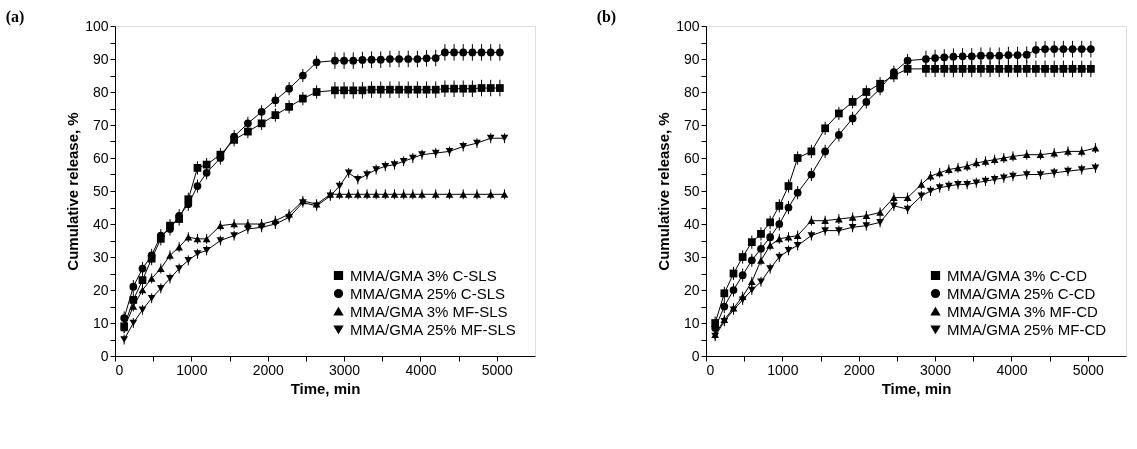 Image resolution: width=1137 pixels, height=449 pixels. I want to click on legend-label: MMA/GMA 25% MF-CD, so click(1027, 329).